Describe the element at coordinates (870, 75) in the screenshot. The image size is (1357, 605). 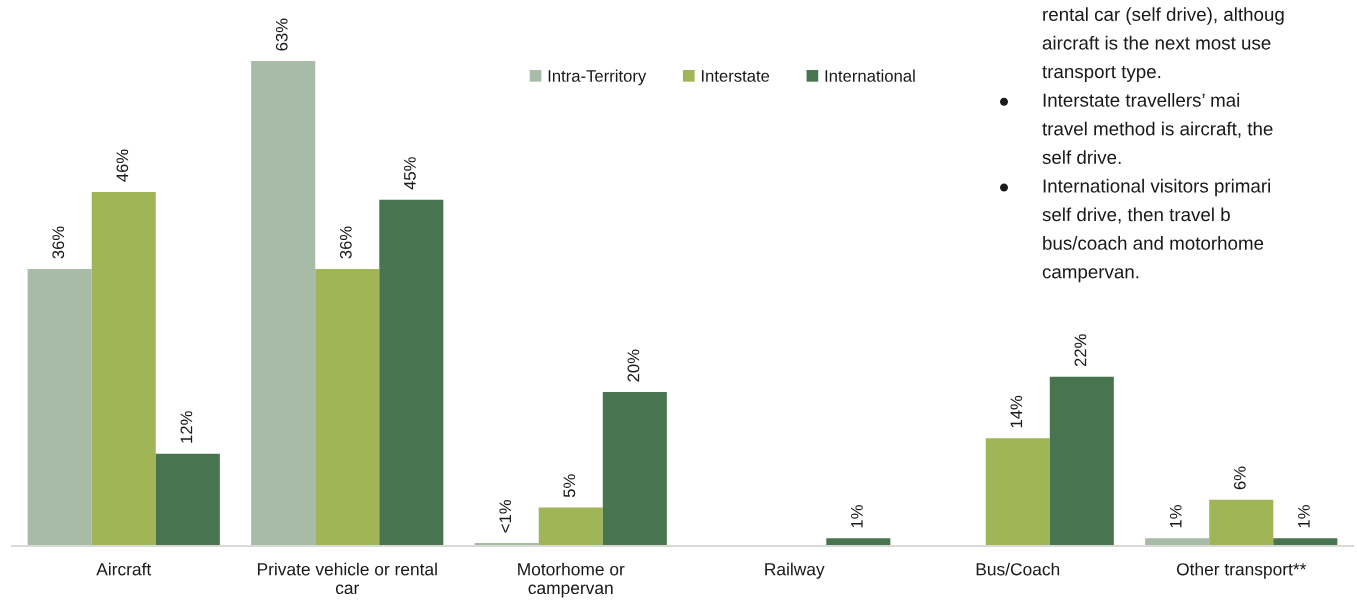
I see `legend-label: International` at that location.